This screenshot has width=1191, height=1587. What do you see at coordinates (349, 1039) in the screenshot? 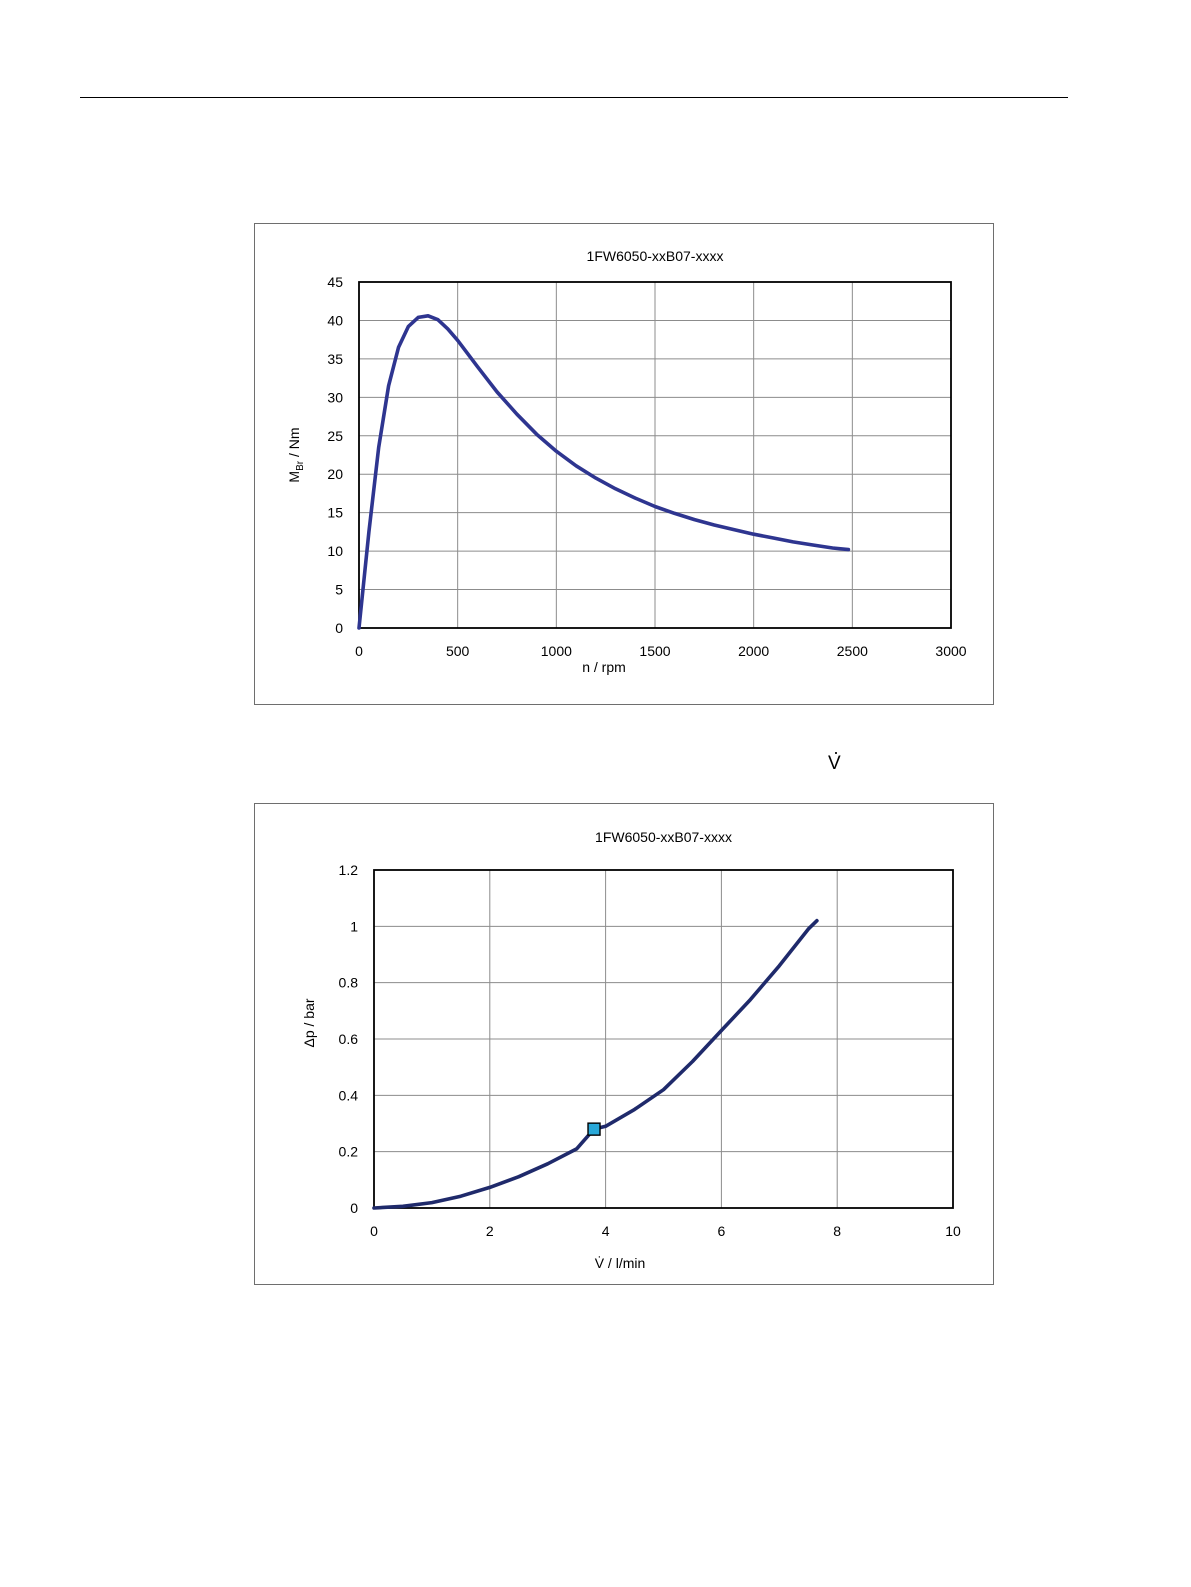
I see `y-tick-label: 0.6` at bounding box center [349, 1039].